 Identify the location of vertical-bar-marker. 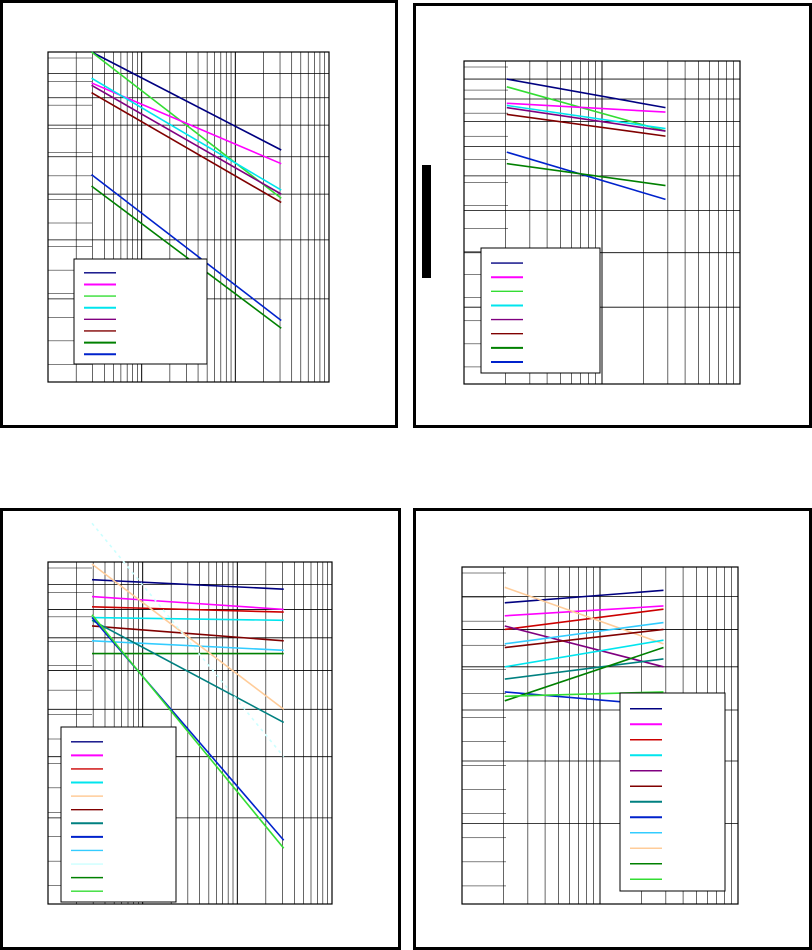
(426, 221).